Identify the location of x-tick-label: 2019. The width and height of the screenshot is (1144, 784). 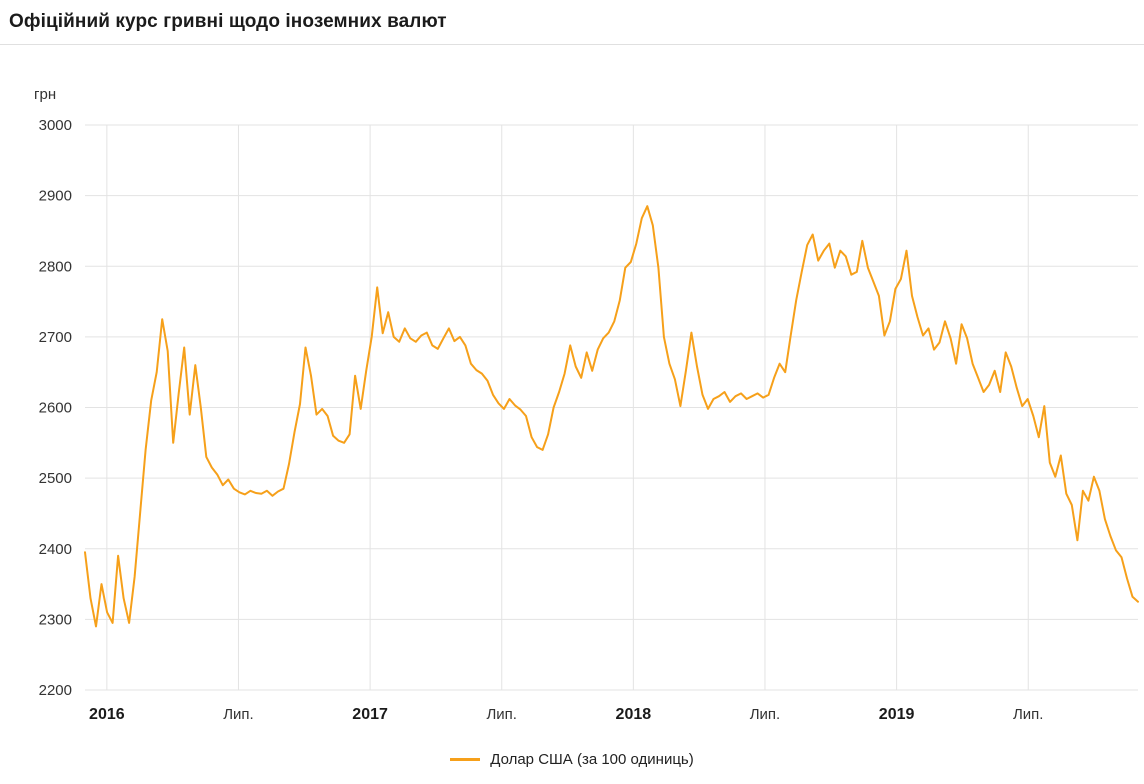
(897, 714).